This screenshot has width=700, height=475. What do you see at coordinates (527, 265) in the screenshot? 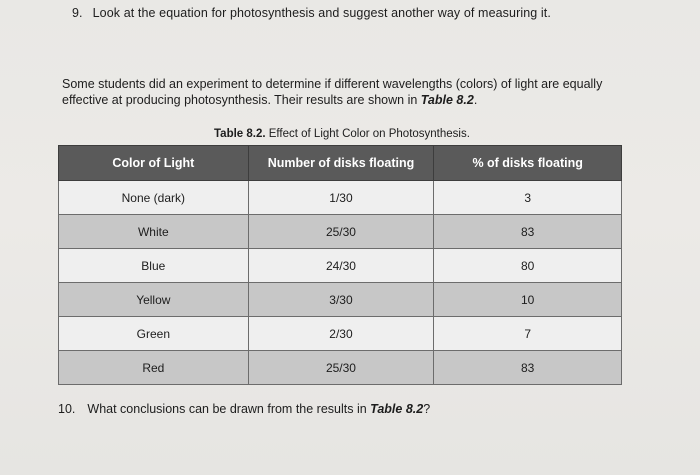
I see `cell-percent: 80` at bounding box center [527, 265].